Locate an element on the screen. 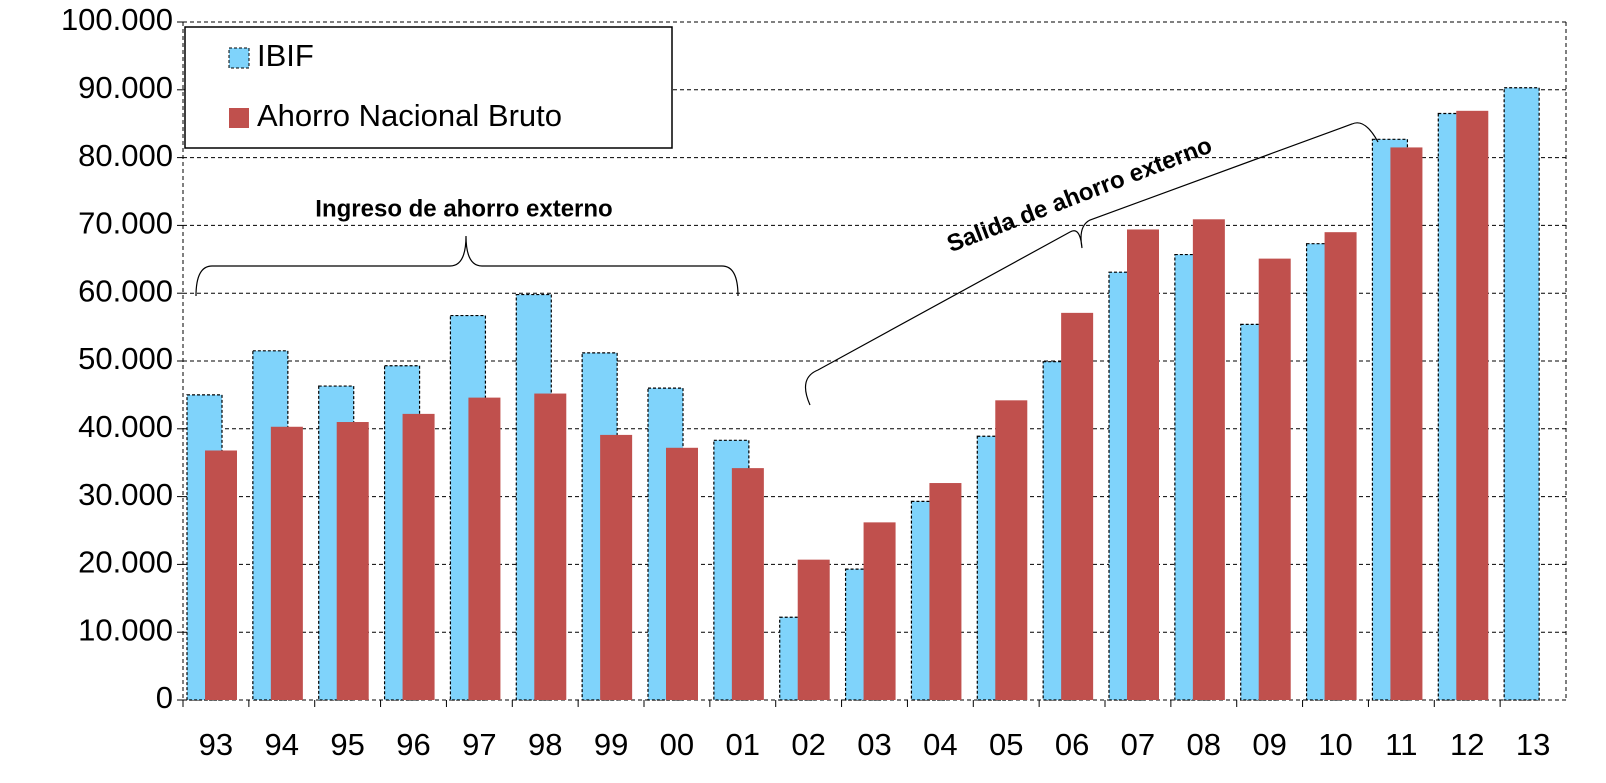 Image resolution: width=1606 pixels, height=783 pixels. x-tick-label: 97 is located at coordinates (479, 744).